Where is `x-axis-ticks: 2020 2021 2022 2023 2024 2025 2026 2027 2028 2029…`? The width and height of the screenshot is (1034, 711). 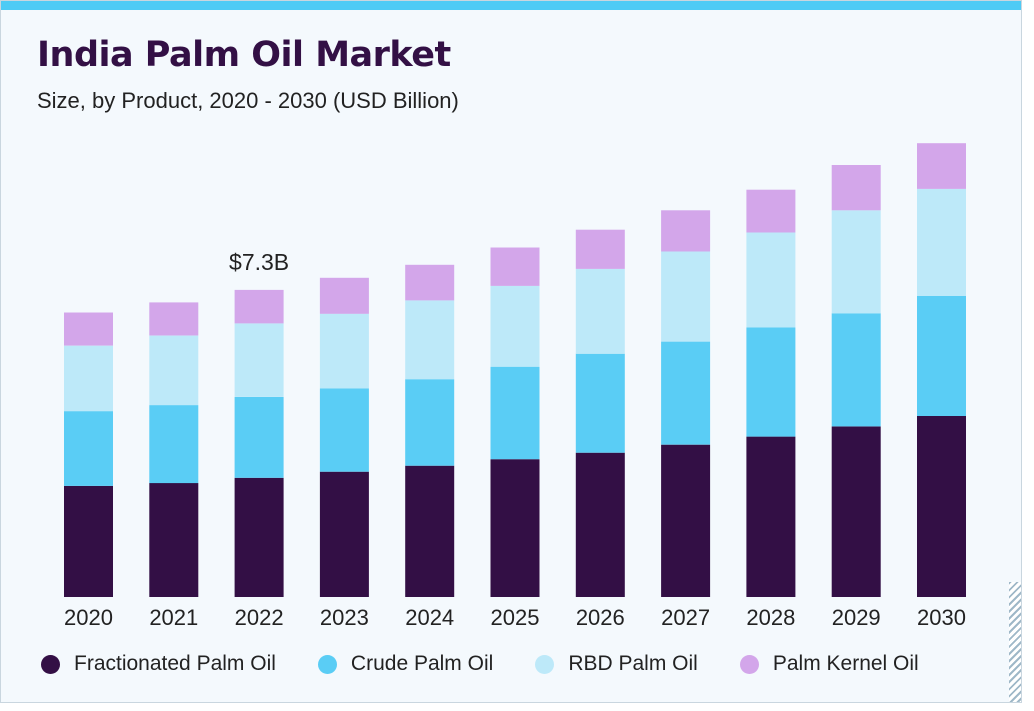
x-axis-ticks: 2020 2021 2022 2023 2024 2025 2026 2027 2028 2029… is located at coordinates (515, 617).